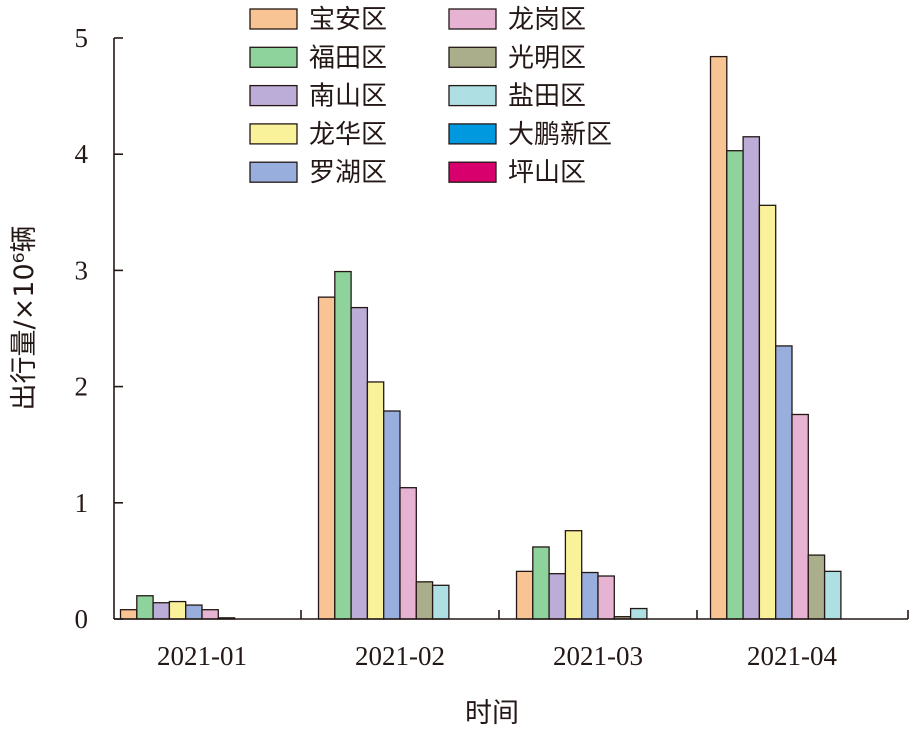 The width and height of the screenshot is (909, 730). What do you see at coordinates (202, 656) in the screenshot?
I see `x-tick-label: 2021-01` at bounding box center [202, 656].